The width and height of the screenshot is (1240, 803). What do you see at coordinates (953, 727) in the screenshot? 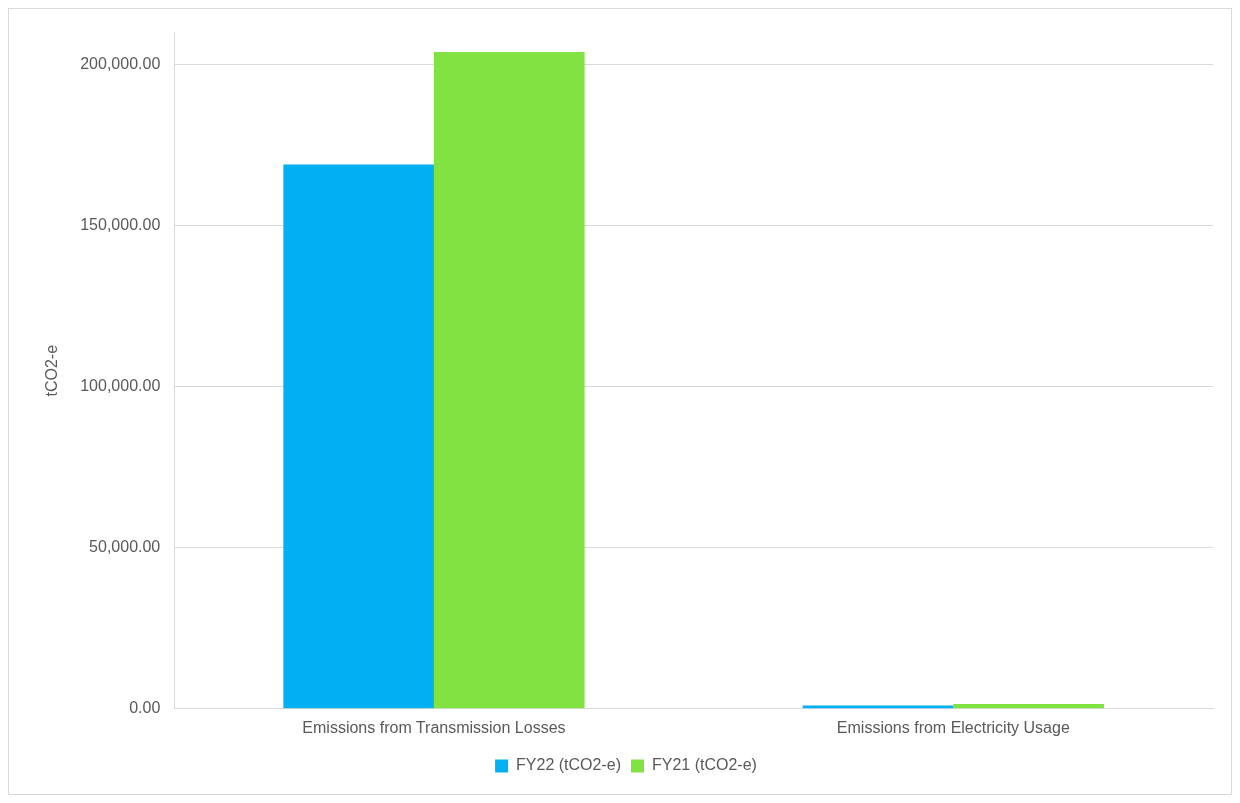
I see `x-tick-label: Emissions from Electricity Usage` at bounding box center [953, 727].